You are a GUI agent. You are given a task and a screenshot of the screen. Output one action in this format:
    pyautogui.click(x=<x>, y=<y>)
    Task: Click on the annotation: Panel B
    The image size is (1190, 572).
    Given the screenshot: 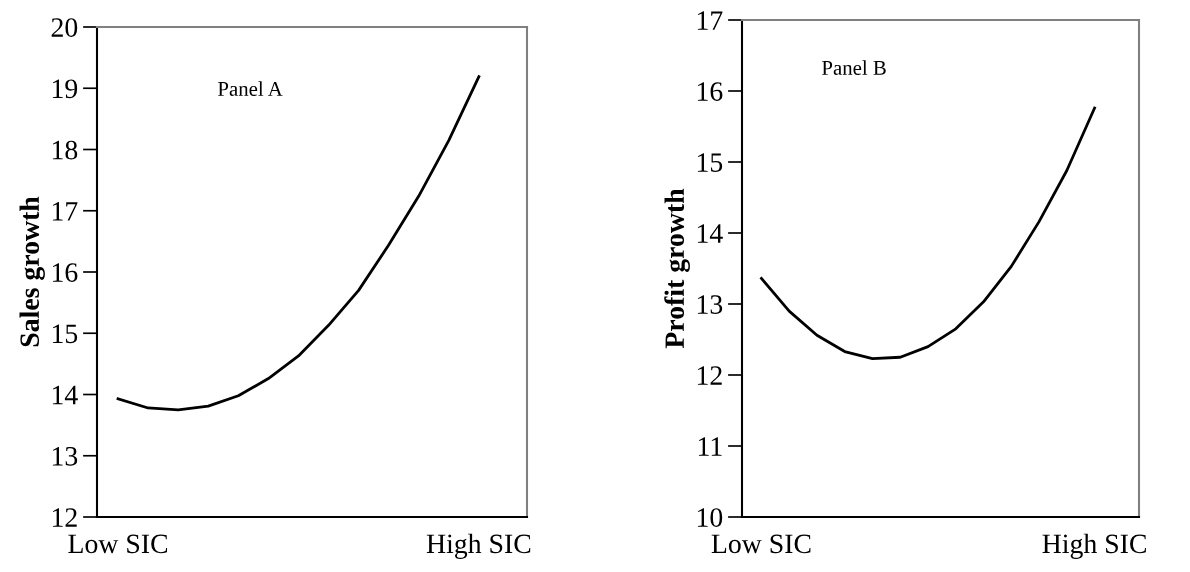 What is the action you would take?
    pyautogui.click(x=854, y=67)
    